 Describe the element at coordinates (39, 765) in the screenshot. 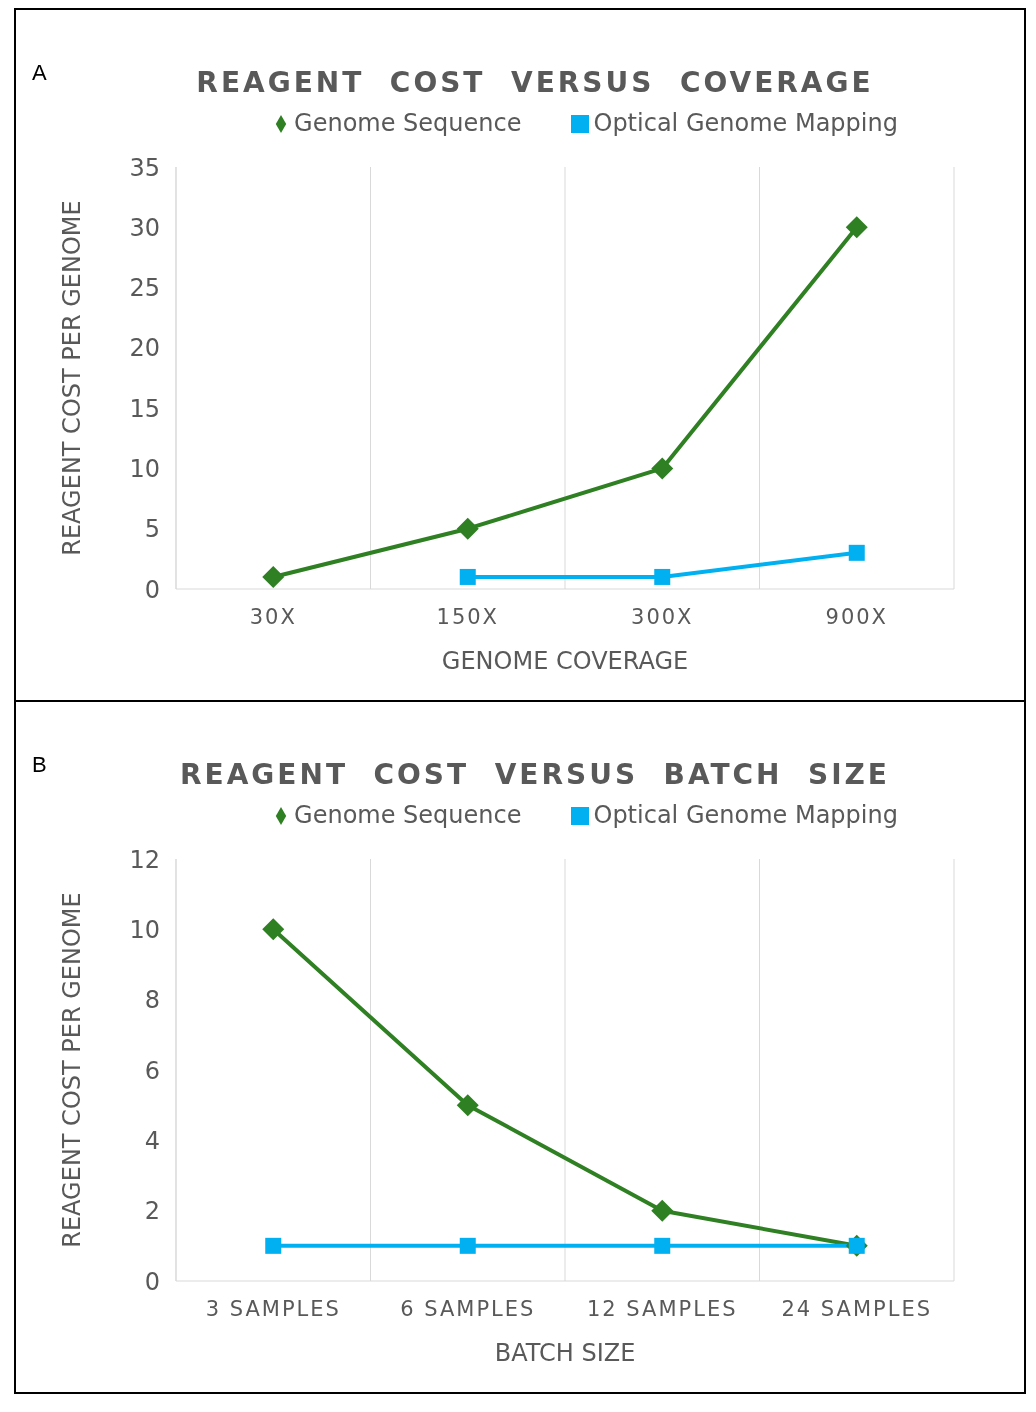

I see `text: B` at that location.